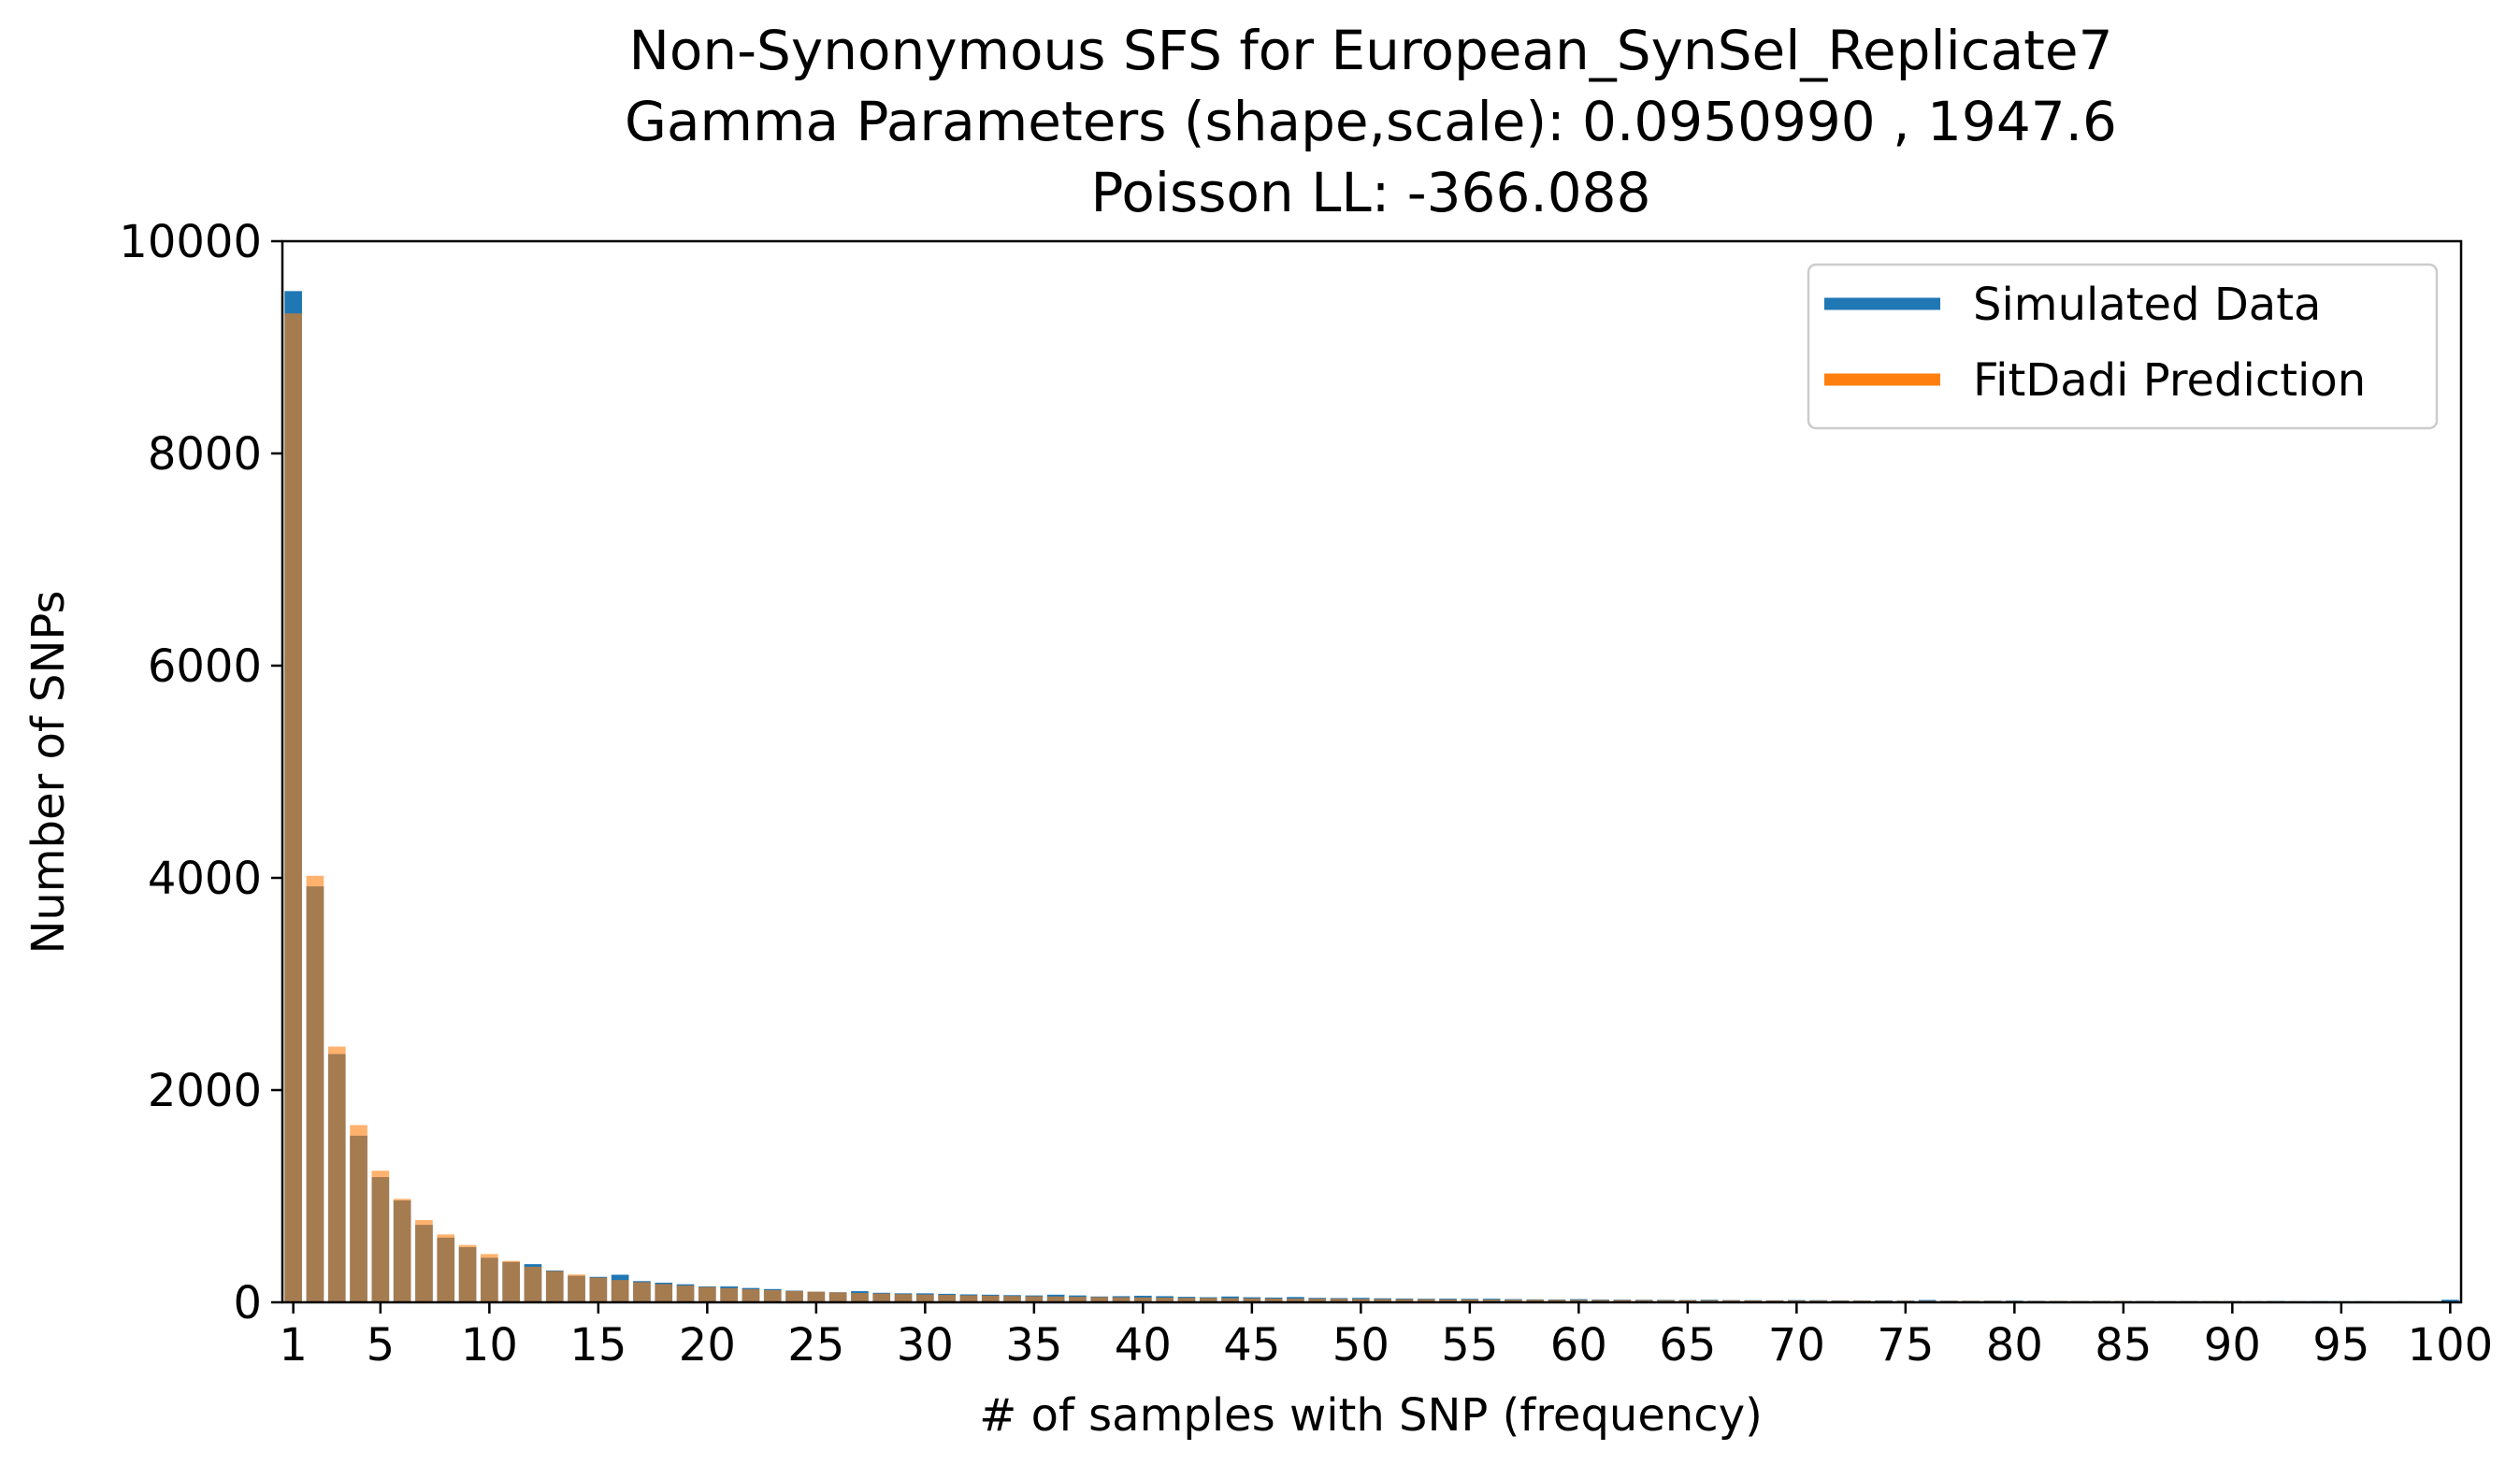  Describe the element at coordinates (815, 1345) in the screenshot. I see `x-tick-label-25: 25` at that location.